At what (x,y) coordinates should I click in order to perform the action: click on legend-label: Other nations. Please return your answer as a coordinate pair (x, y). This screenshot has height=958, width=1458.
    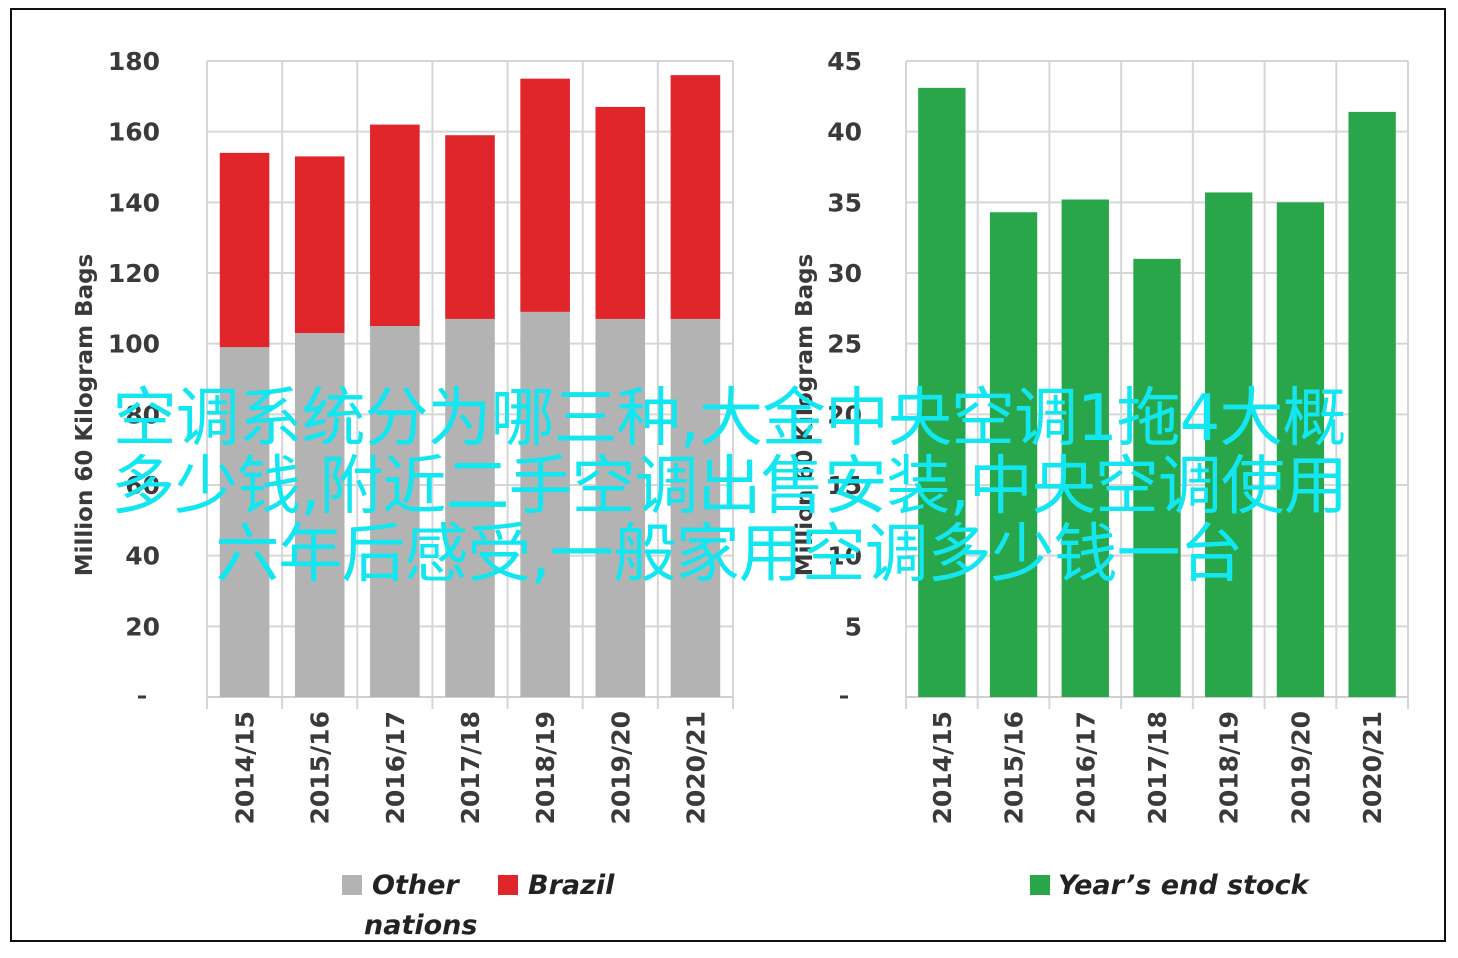
    Looking at the image, I should click on (420, 905).